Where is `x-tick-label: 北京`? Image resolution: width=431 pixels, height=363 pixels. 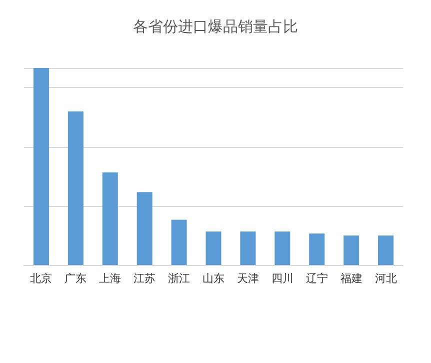
x-tick-label: 北京 is located at coordinates (41, 278).